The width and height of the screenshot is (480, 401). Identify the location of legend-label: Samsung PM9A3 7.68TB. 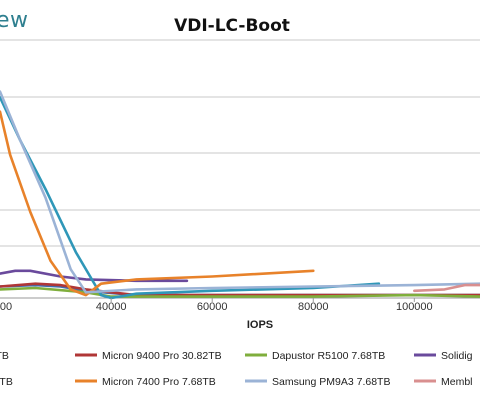
(331, 382).